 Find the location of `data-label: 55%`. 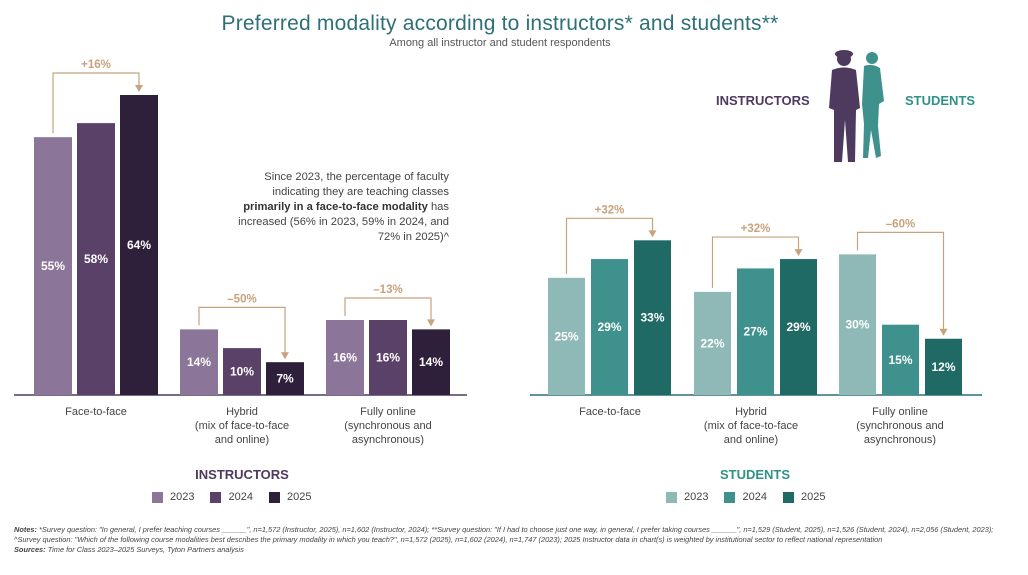

data-label: 55% is located at coordinates (53, 266).